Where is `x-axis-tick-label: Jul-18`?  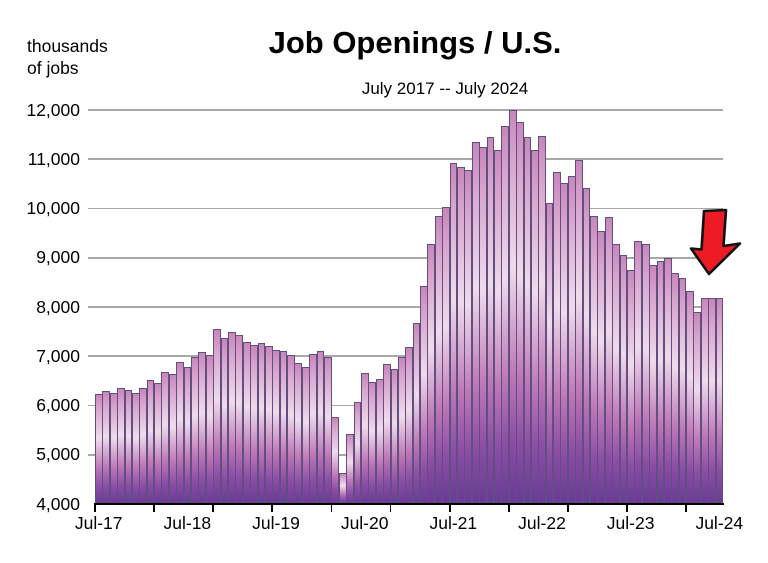 x-axis-tick-label: Jul-18 is located at coordinates (187, 523).